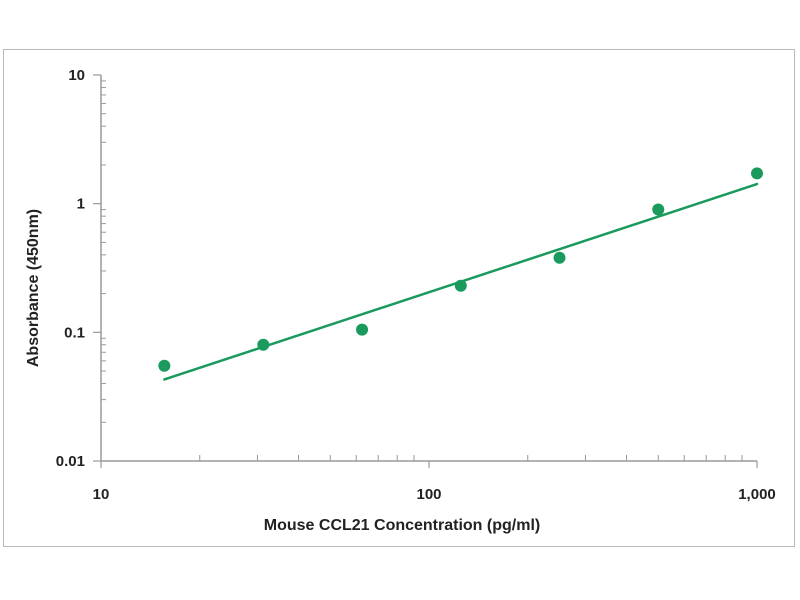 This screenshot has width=800, height=600. I want to click on y-tick-label: 0.01, so click(70, 461).